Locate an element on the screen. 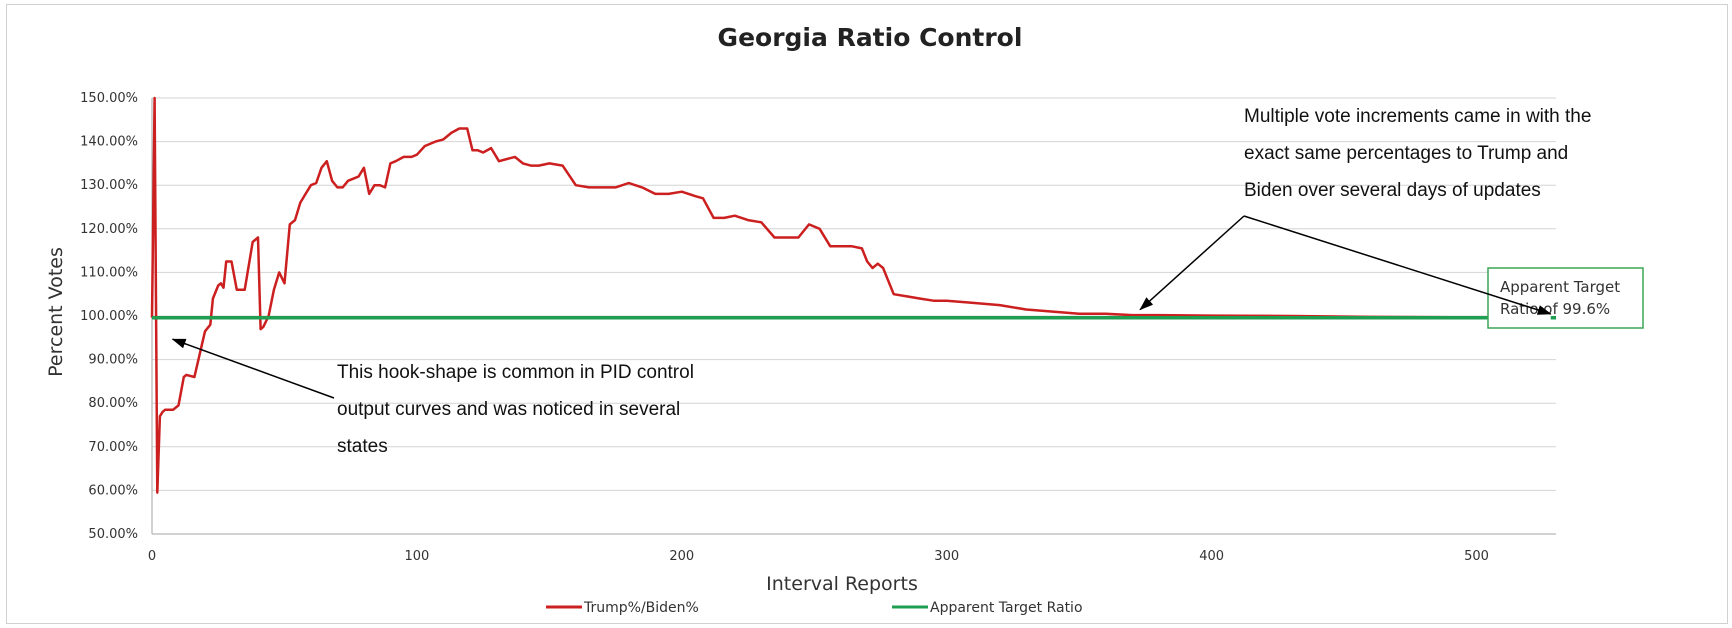 This screenshot has height=628, width=1732. y-tick-label: 150.00% is located at coordinates (109, 98).